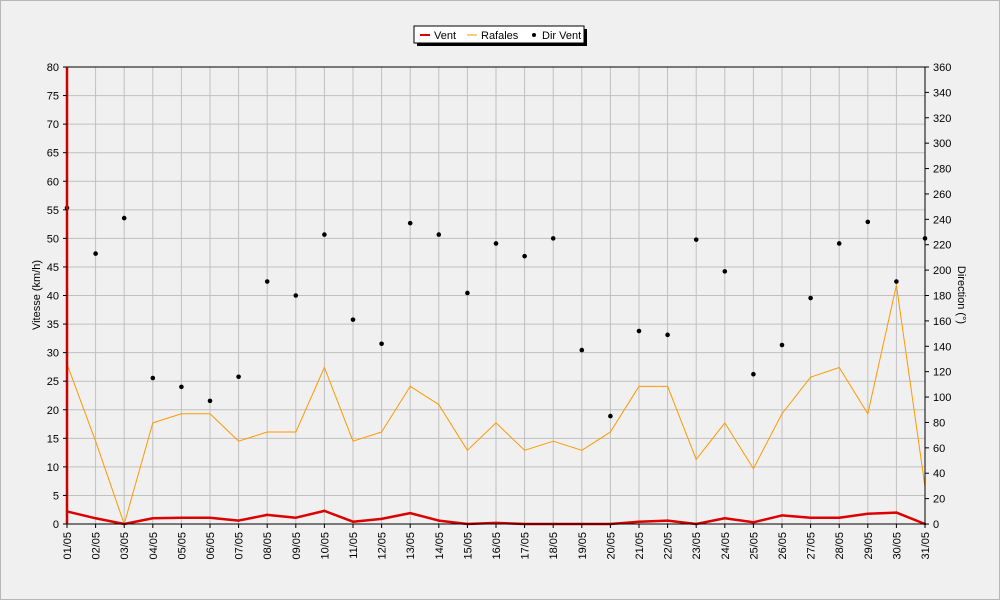 The height and width of the screenshot is (600, 1000). I want to click on y-left-tick-label: 80, so click(53, 68).